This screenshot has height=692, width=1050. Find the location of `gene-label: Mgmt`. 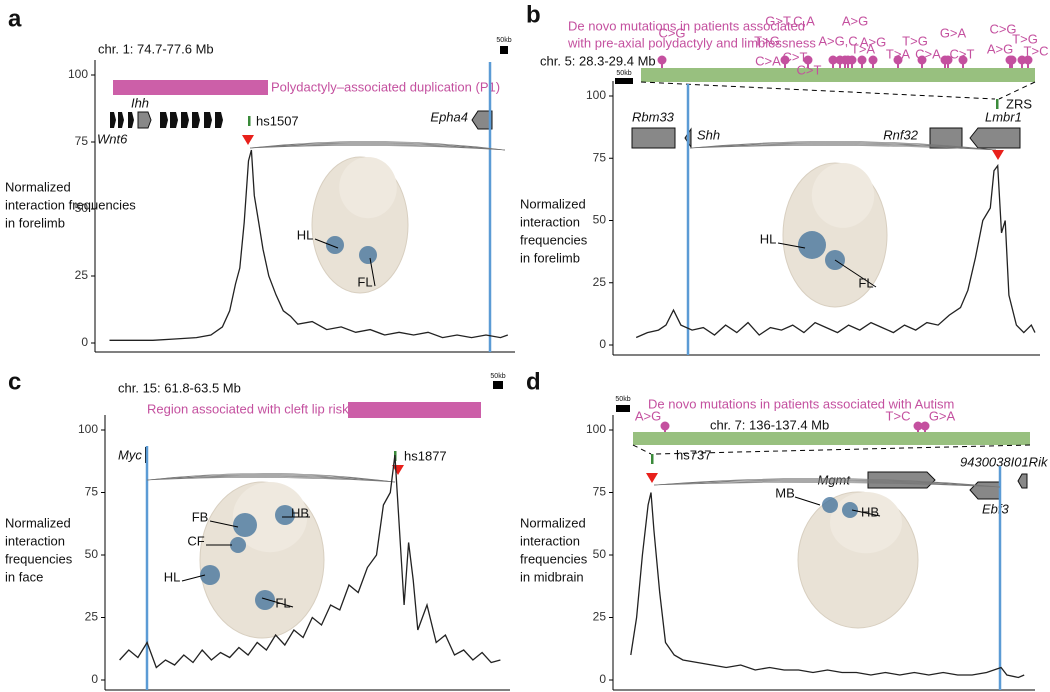

gene-label: Mgmt is located at coordinates (835, 479).